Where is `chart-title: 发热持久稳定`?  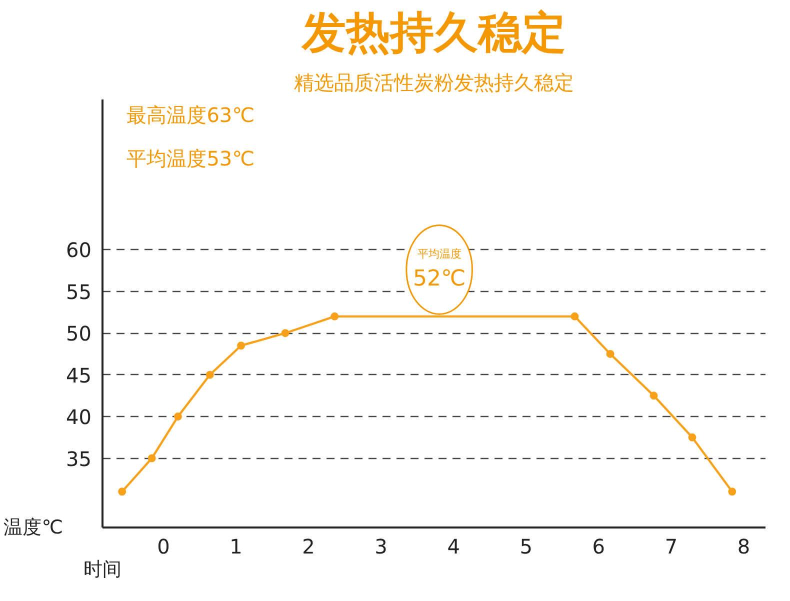
chart-title: 发热持久稳定 is located at coordinates (433, 33).